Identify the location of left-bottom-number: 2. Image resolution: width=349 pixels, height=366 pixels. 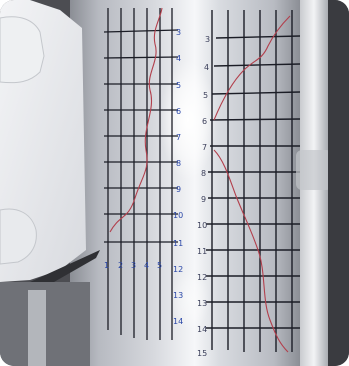
(120, 265).